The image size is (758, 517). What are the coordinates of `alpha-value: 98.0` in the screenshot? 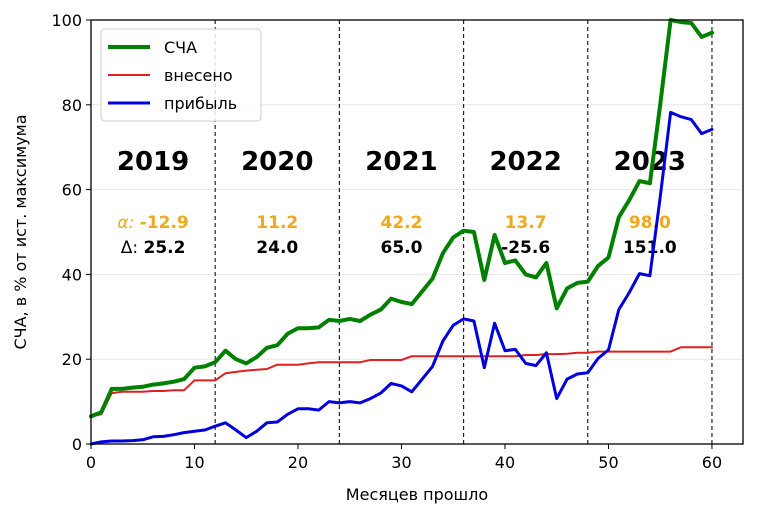 It's located at (650, 223).